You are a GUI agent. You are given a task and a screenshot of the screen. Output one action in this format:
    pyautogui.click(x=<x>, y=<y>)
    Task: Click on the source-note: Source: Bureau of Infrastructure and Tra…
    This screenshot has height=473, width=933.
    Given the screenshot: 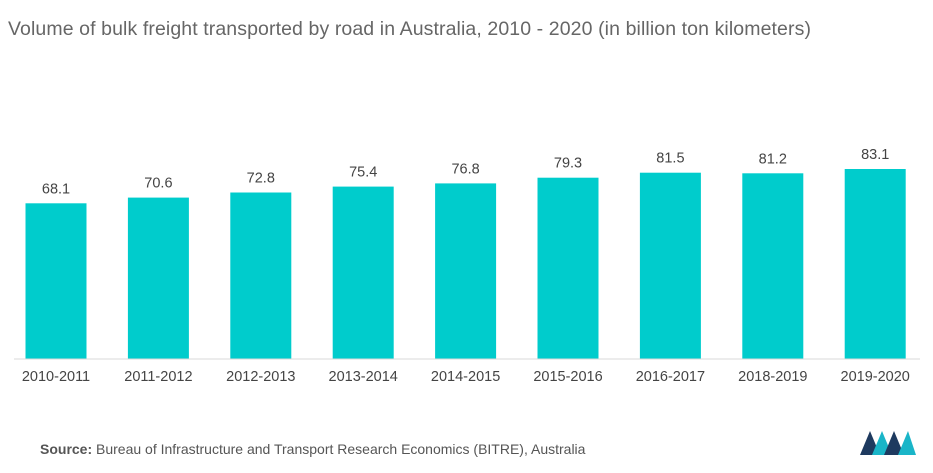 What is the action you would take?
    pyautogui.click(x=312, y=449)
    